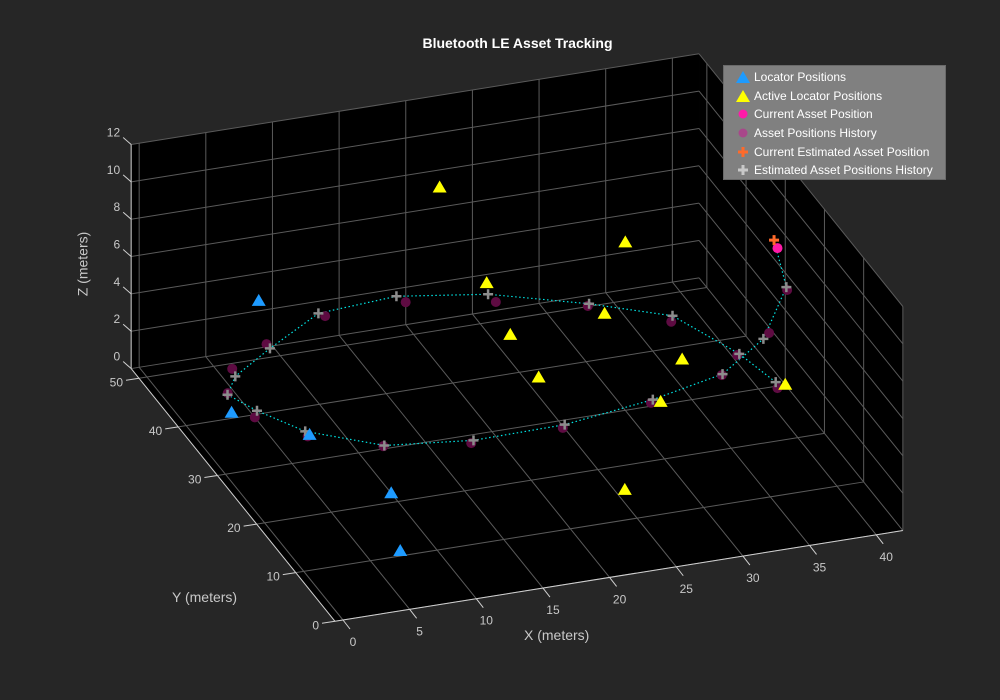  What do you see at coordinates (800, 77) in the screenshot?
I see `legend-label: Locator Positions` at bounding box center [800, 77].